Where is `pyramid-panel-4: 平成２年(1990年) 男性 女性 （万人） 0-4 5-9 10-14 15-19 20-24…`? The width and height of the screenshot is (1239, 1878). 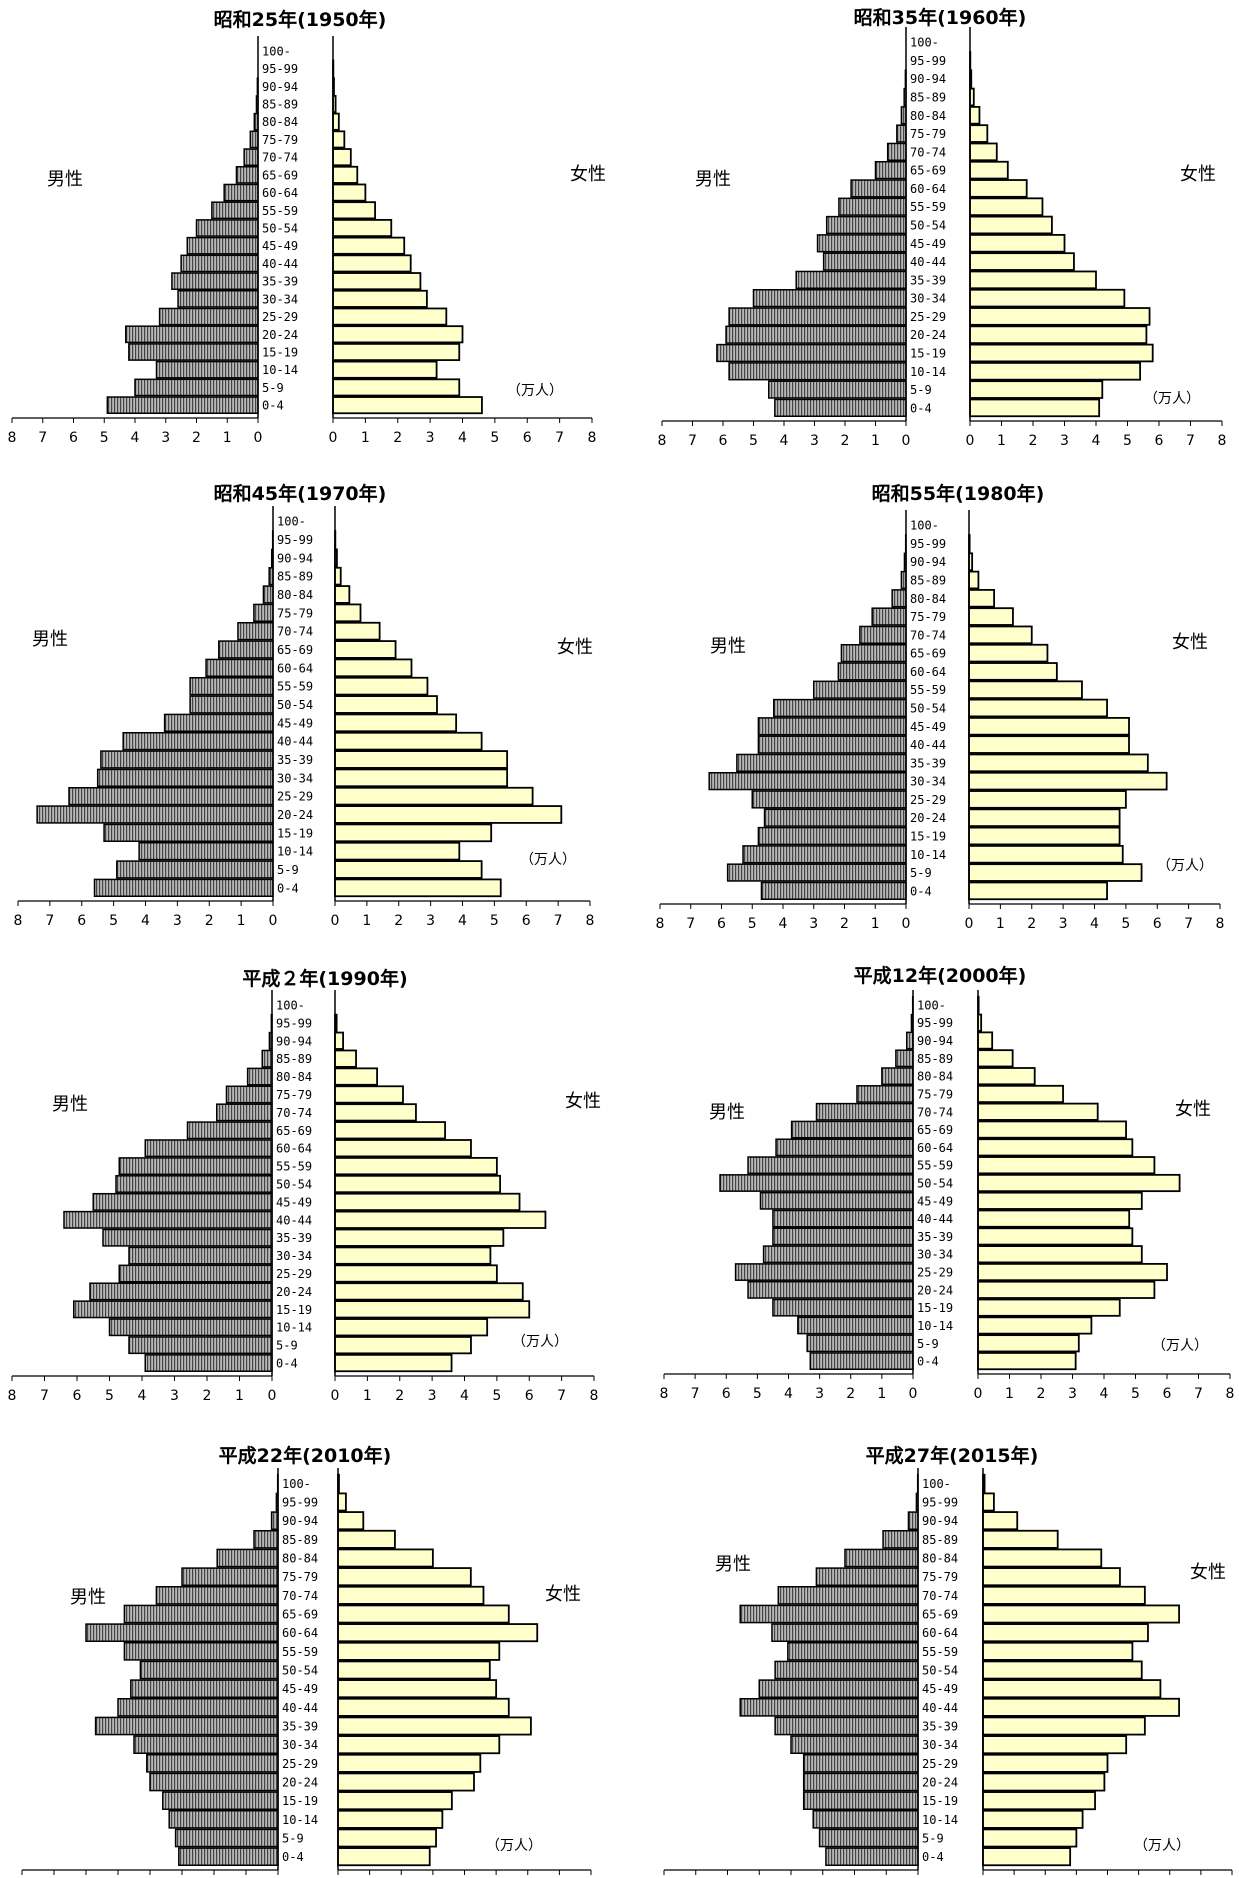 pyramid-panel-4: 平成２年(1990年) 男性 女性 （万人） 0-4 5-9 10-14 15-19 20-24… is located at coordinates (304, 1185).